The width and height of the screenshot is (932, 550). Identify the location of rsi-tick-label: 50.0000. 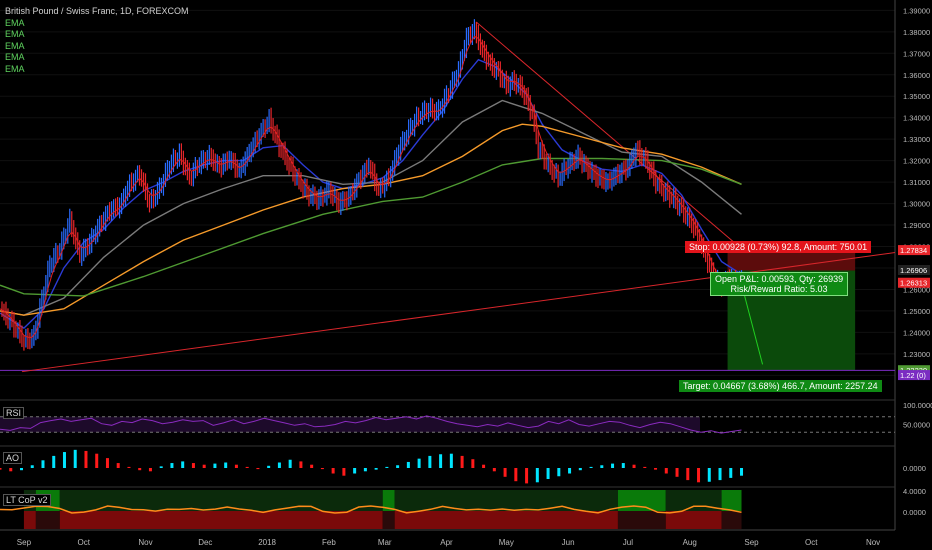
(916, 425).